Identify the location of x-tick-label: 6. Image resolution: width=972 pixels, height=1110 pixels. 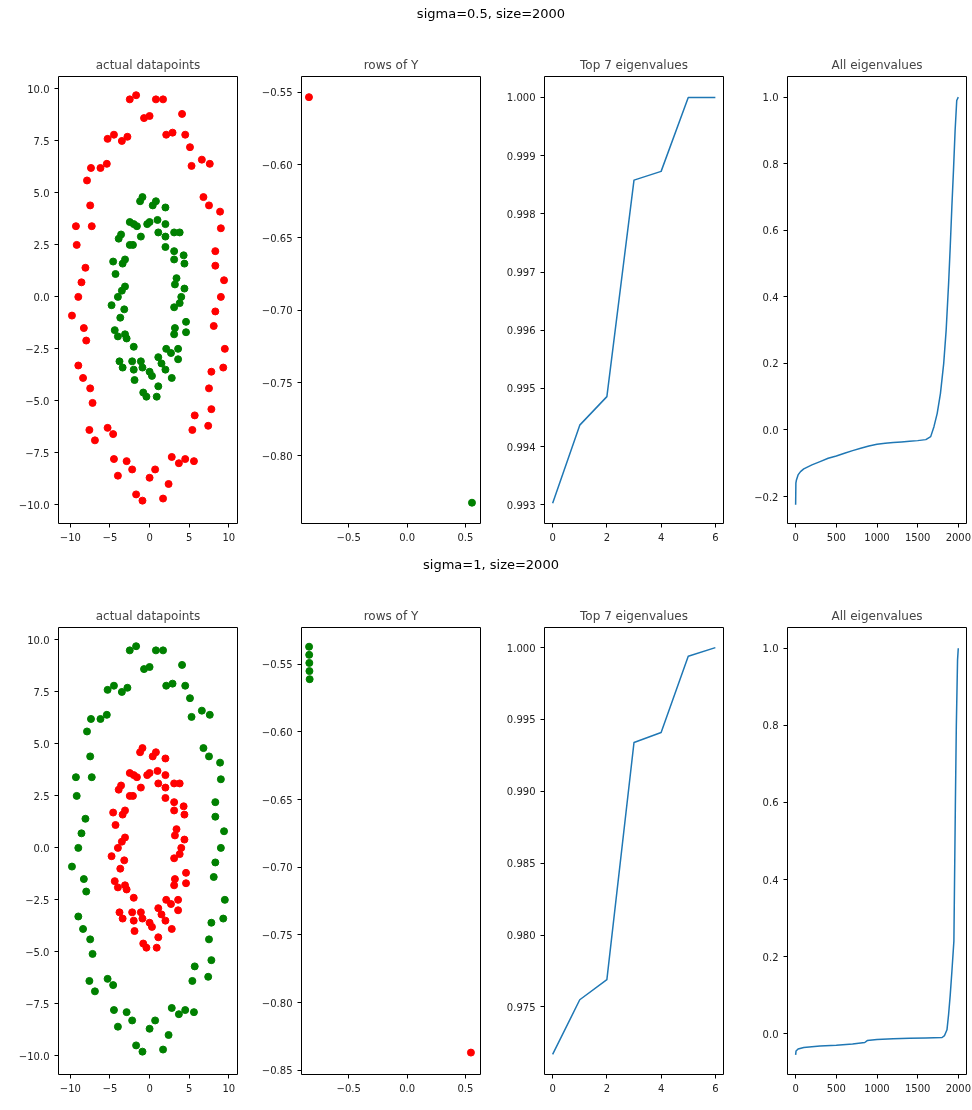
(715, 1088).